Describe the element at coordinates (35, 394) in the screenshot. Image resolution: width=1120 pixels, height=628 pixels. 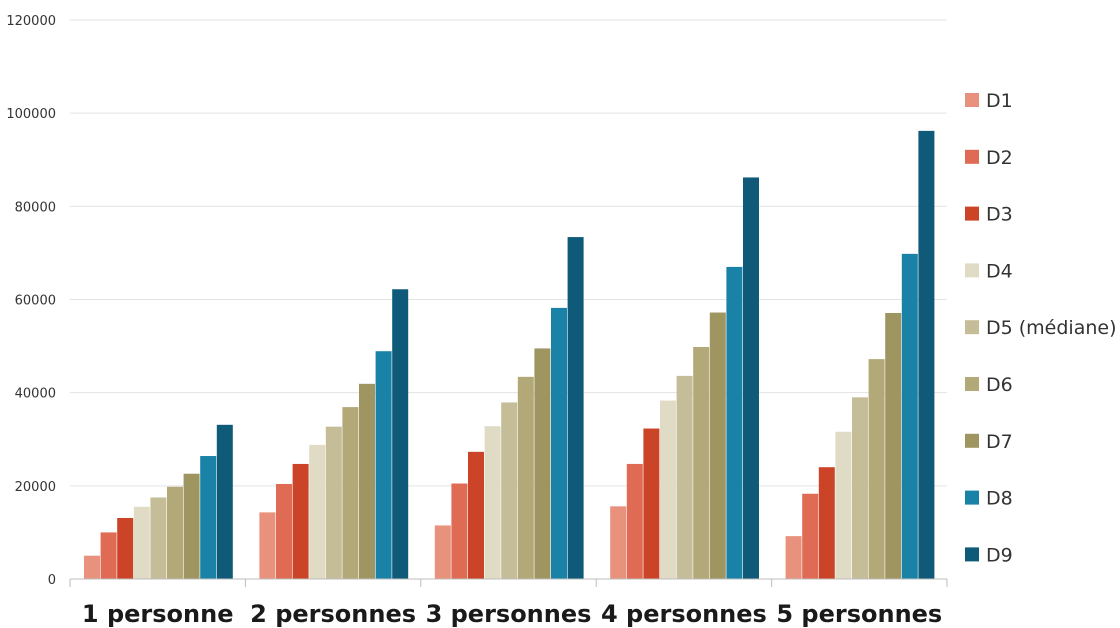
I see `y-tick-label: 40000` at that location.